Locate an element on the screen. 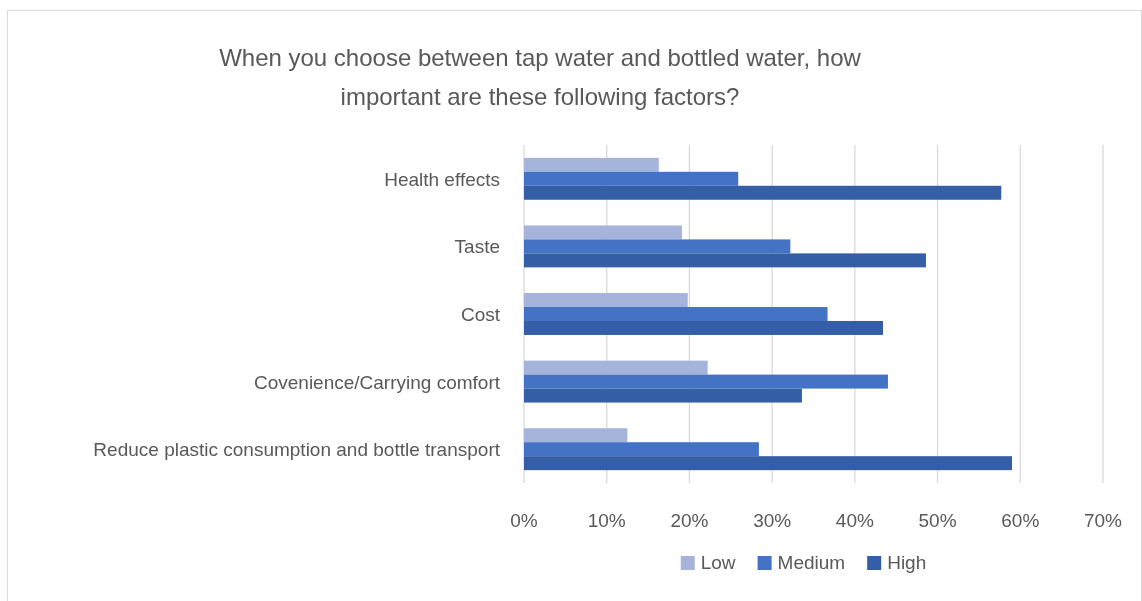 This screenshot has height=601, width=1142. chart-title: When you choose between tap water and bottled water, how important are these following factors? is located at coordinates (540, 77).